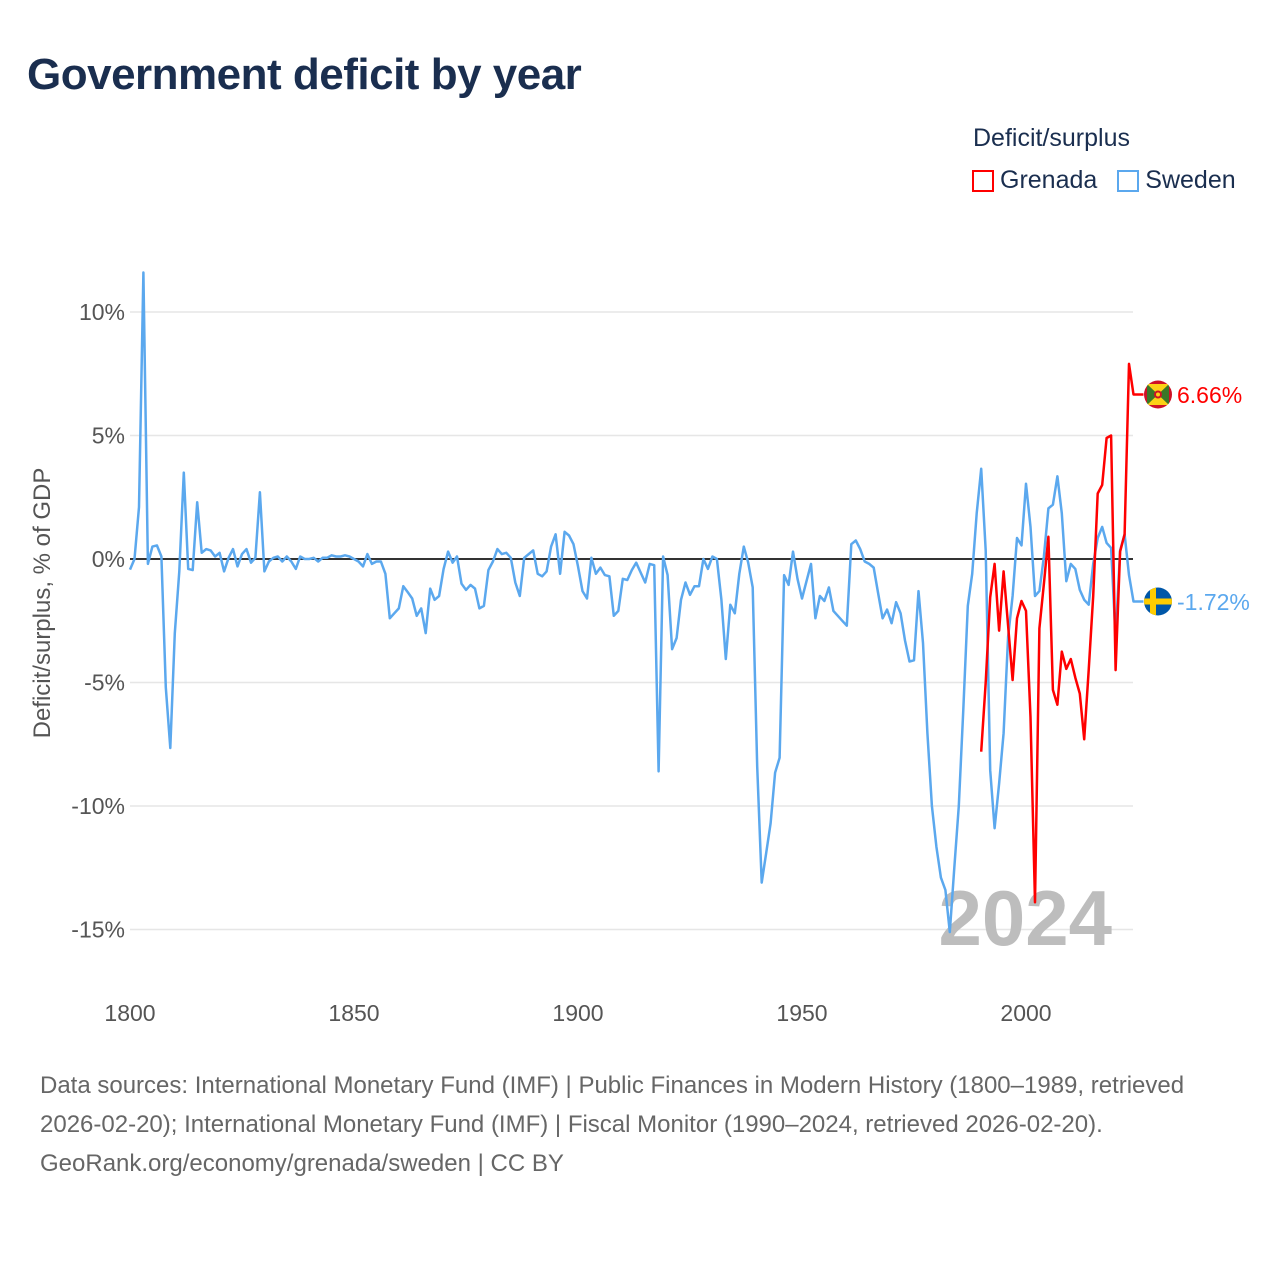 This screenshot has width=1280, height=1280. Describe the element at coordinates (1025, 918) in the screenshot. I see `current-year-watermark: 2024` at that location.